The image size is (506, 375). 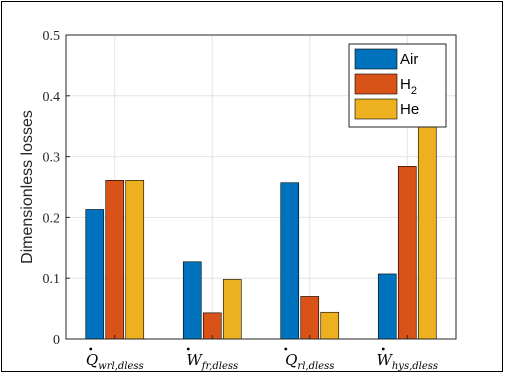 What do you see at coordinates (52, 158) in the screenshot?
I see `y-tick-label: 0.3` at bounding box center [52, 158].